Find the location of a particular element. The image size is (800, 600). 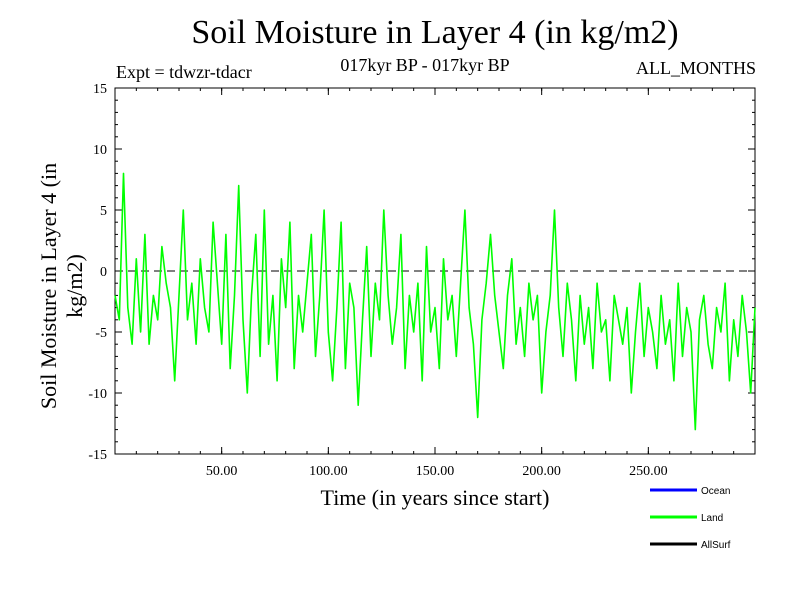

y-tick-label: -10 is located at coordinates (97, 394).